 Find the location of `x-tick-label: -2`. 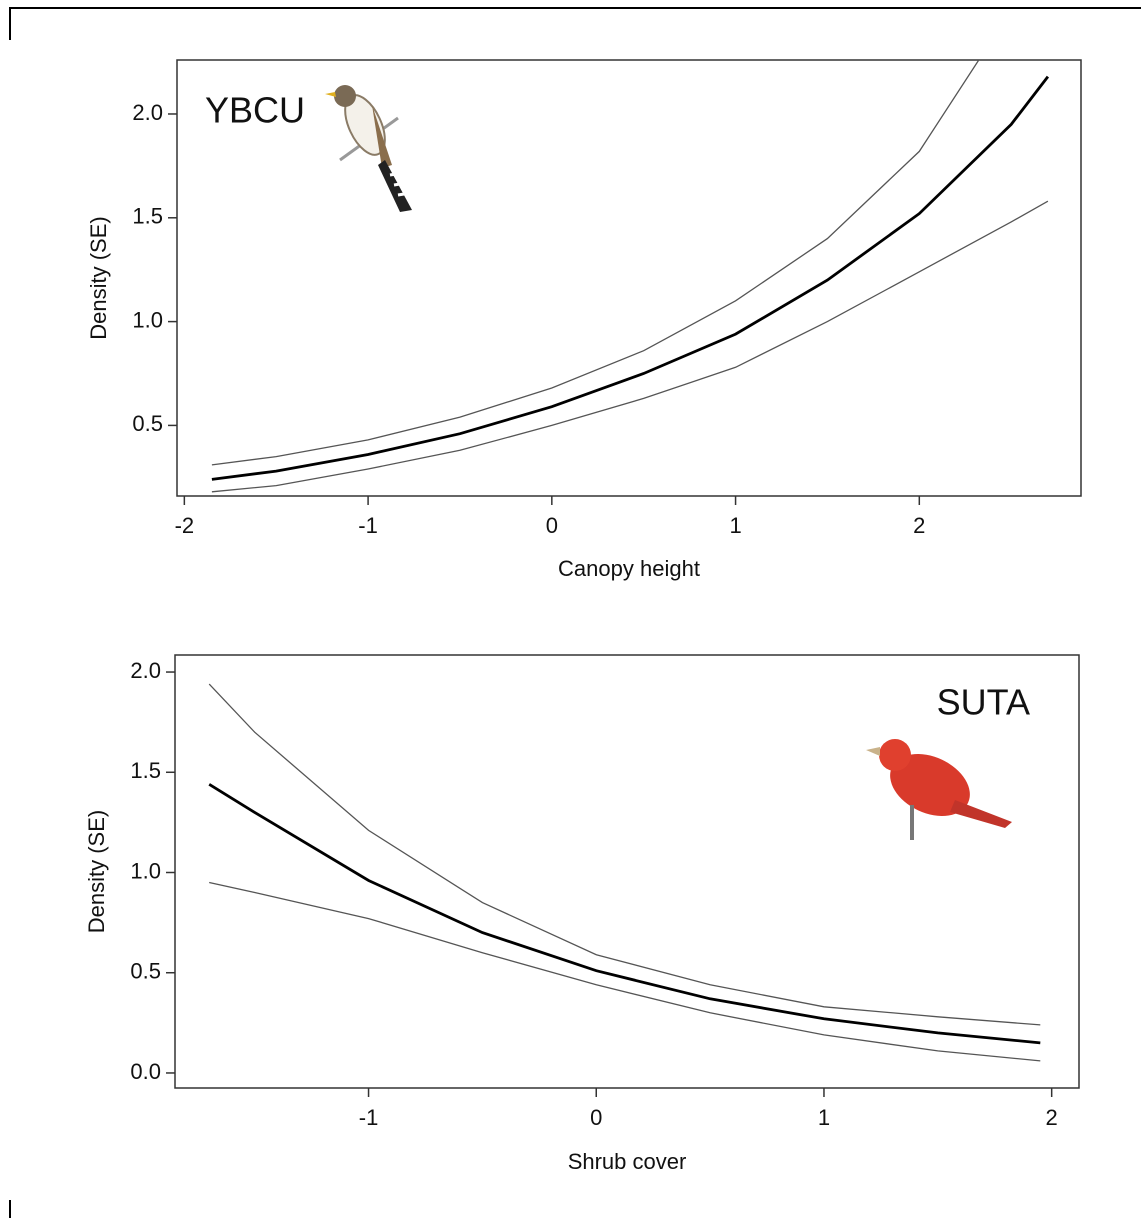

x-tick-label: -2 is located at coordinates (185, 525).